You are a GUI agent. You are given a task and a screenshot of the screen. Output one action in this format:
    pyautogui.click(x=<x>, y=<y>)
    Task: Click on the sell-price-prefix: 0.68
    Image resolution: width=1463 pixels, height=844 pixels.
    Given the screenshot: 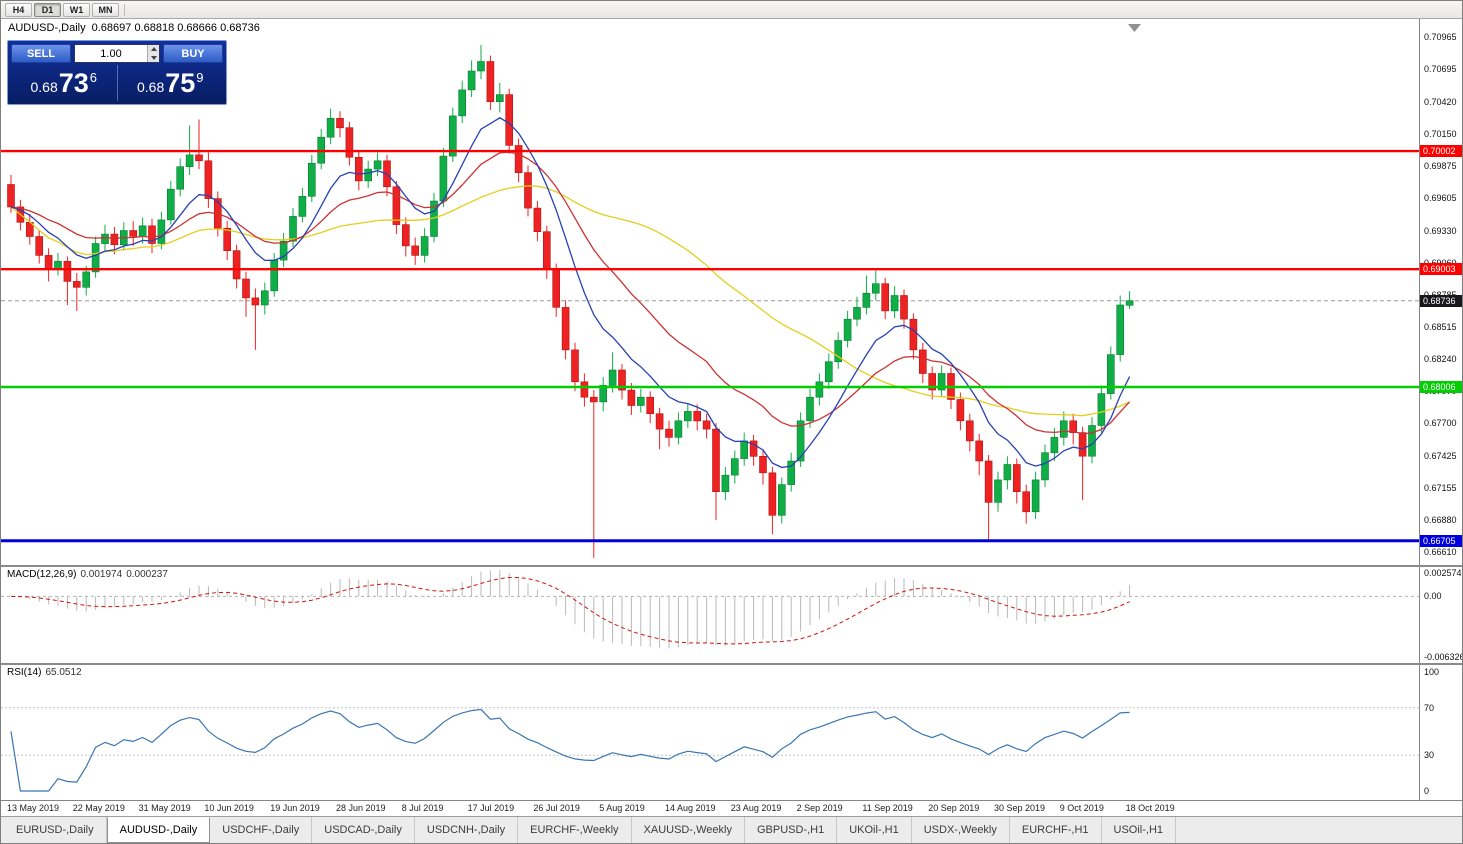 What is the action you would take?
    pyautogui.click(x=44, y=87)
    